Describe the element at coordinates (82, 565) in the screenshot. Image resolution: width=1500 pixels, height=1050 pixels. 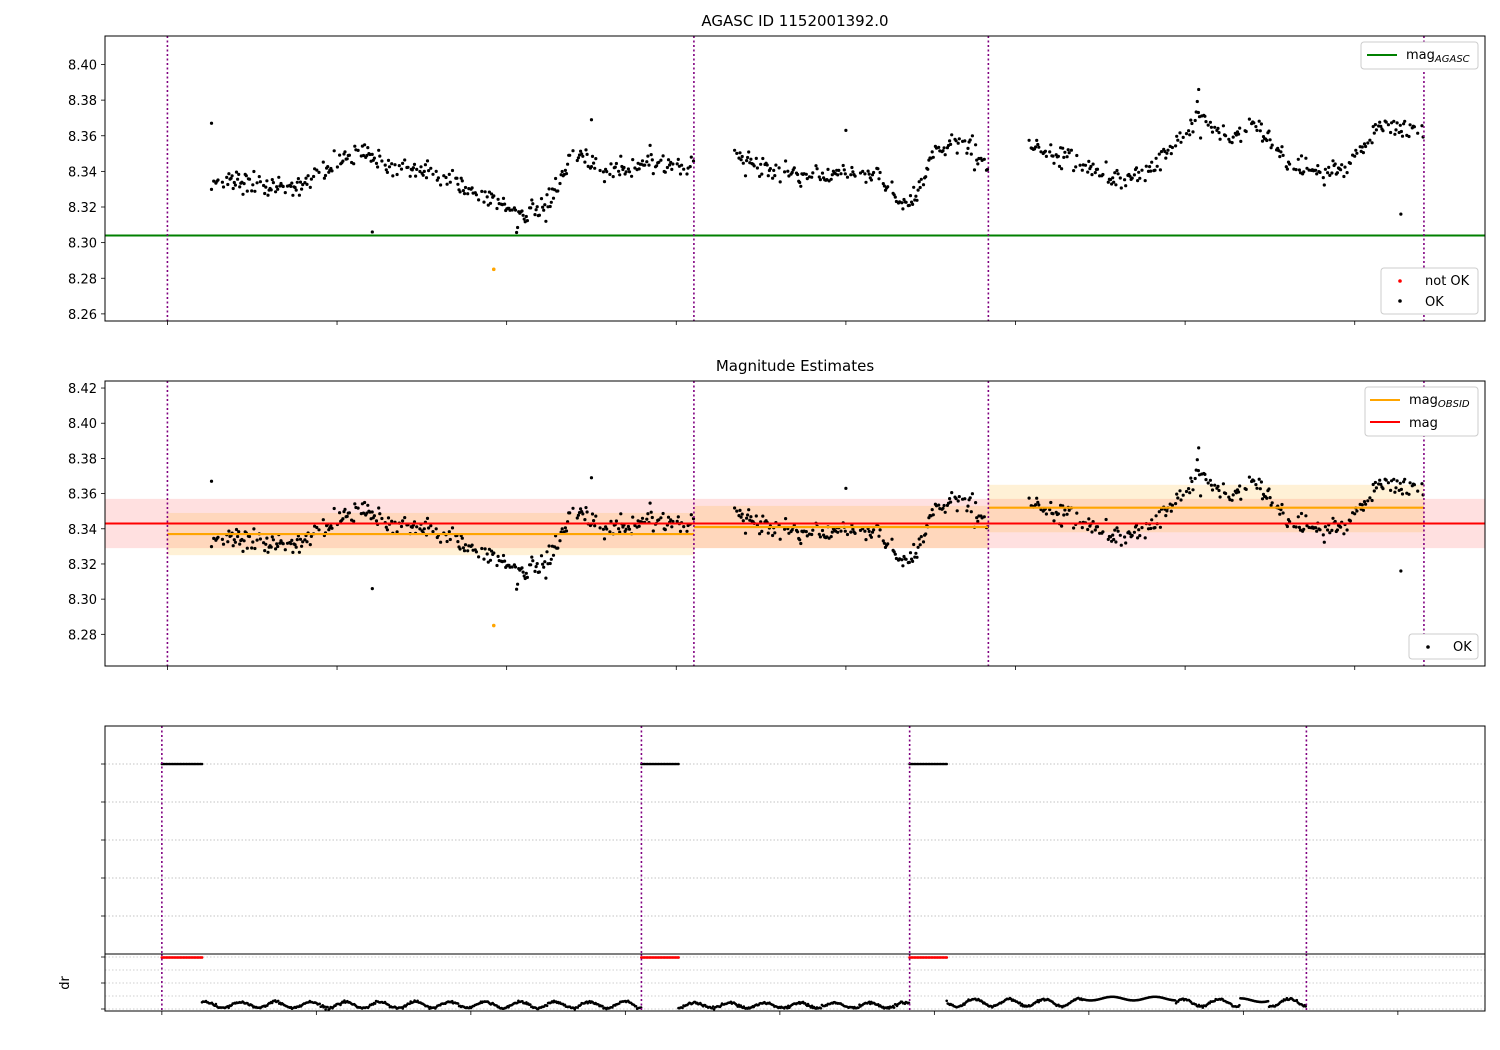
I see `y-tick-label: 8.32` at that location.